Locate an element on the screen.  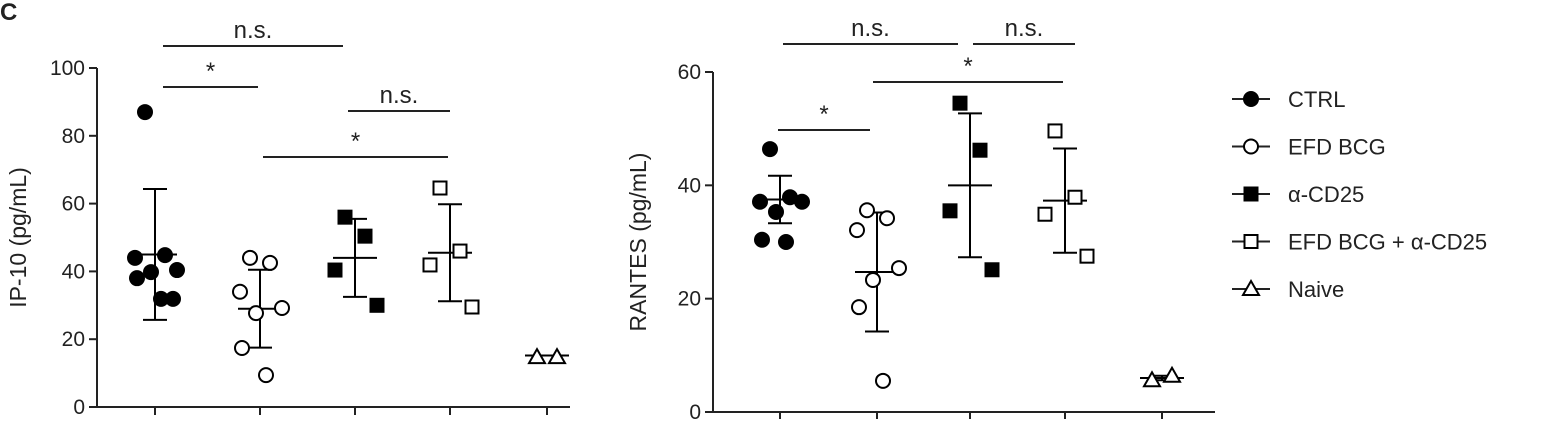
legend-label: Naive is located at coordinates (1316, 289).